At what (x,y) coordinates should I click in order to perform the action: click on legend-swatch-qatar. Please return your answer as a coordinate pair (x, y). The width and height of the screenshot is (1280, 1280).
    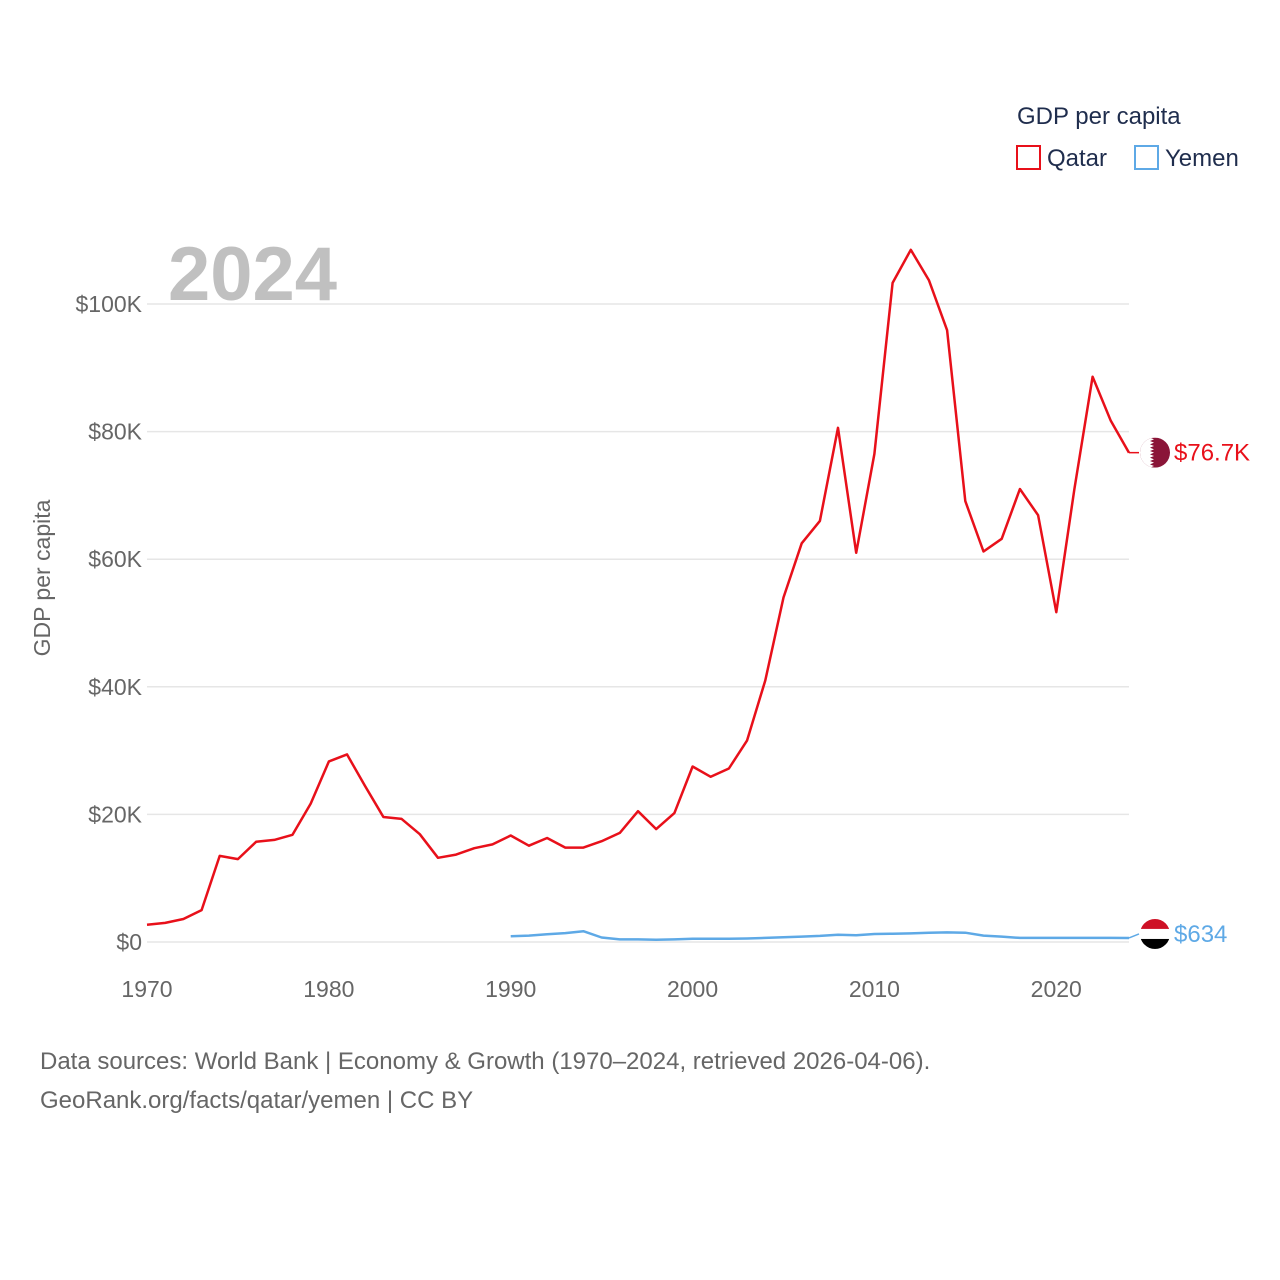
    Looking at the image, I should click on (1028, 157).